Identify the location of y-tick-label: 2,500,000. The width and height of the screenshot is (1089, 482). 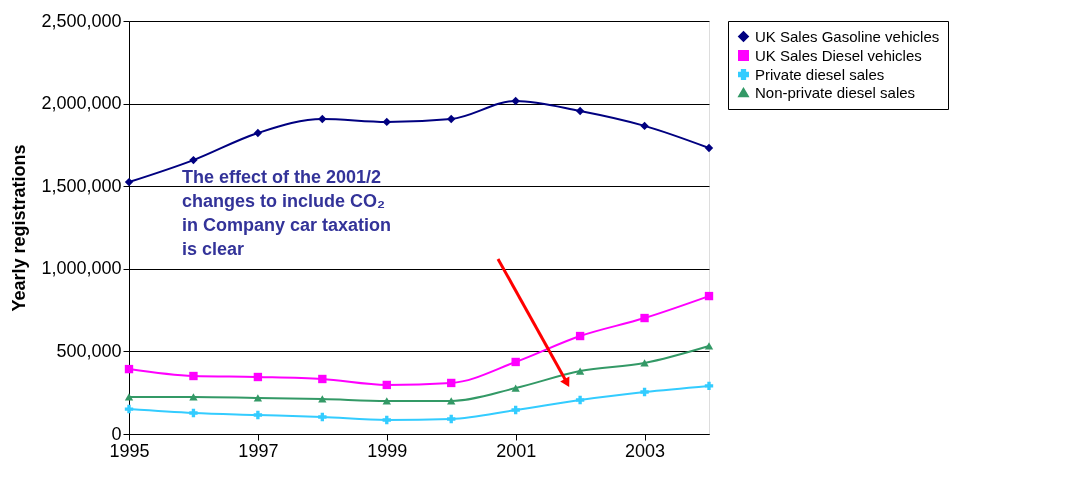
(81, 20).